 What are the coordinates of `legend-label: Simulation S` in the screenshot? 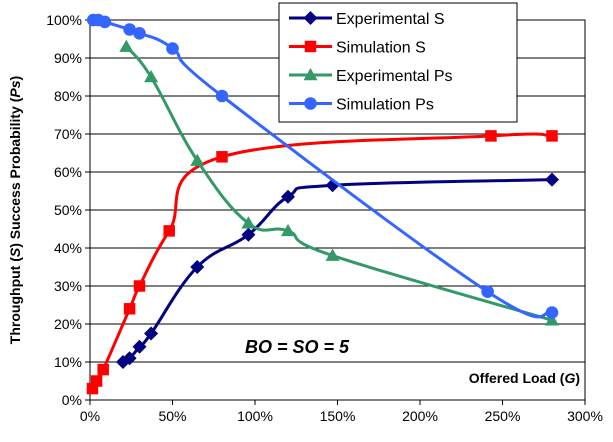 It's located at (381, 48).